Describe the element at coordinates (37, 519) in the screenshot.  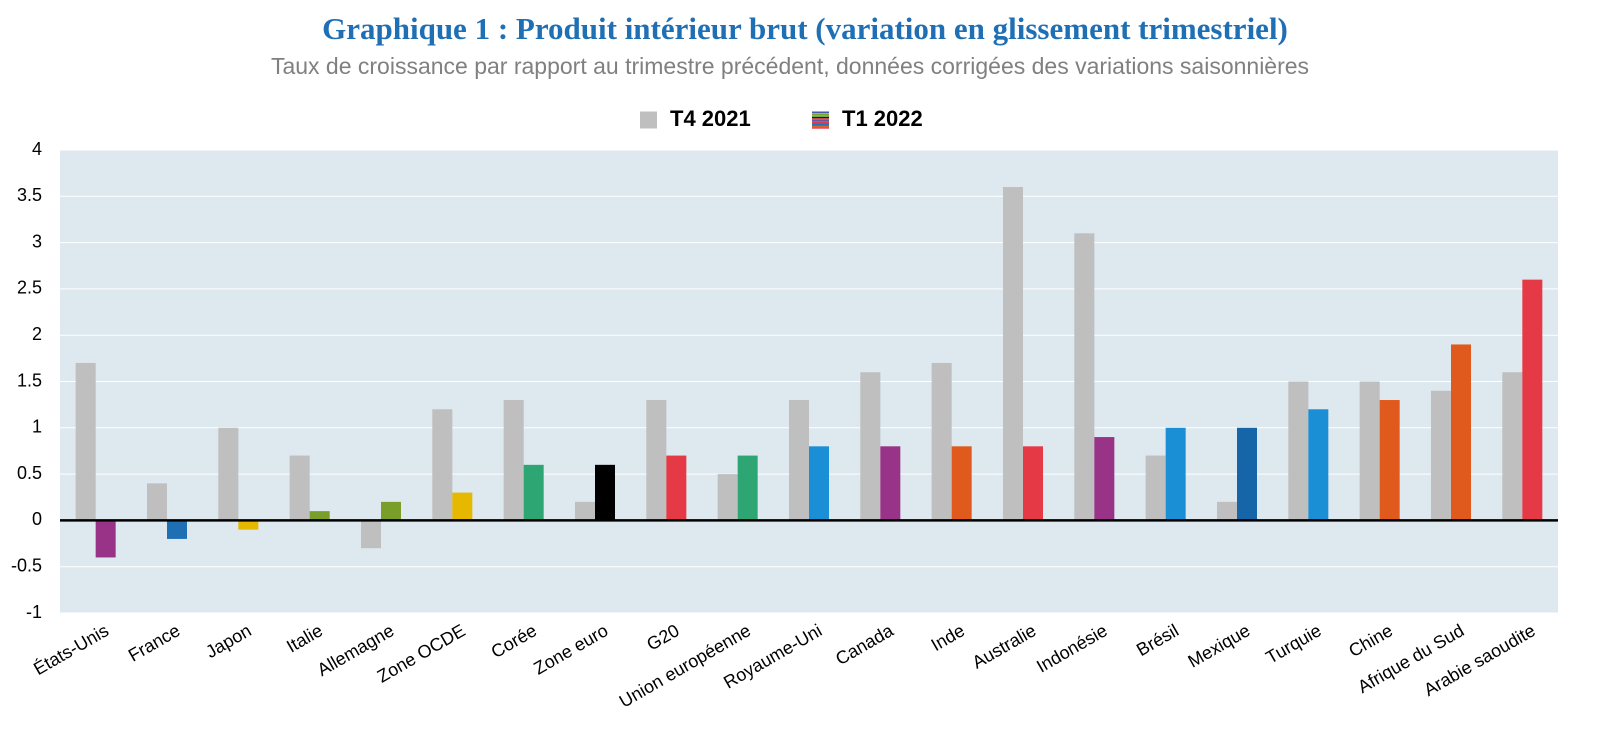
I see `y-tick-label: 0` at that location.